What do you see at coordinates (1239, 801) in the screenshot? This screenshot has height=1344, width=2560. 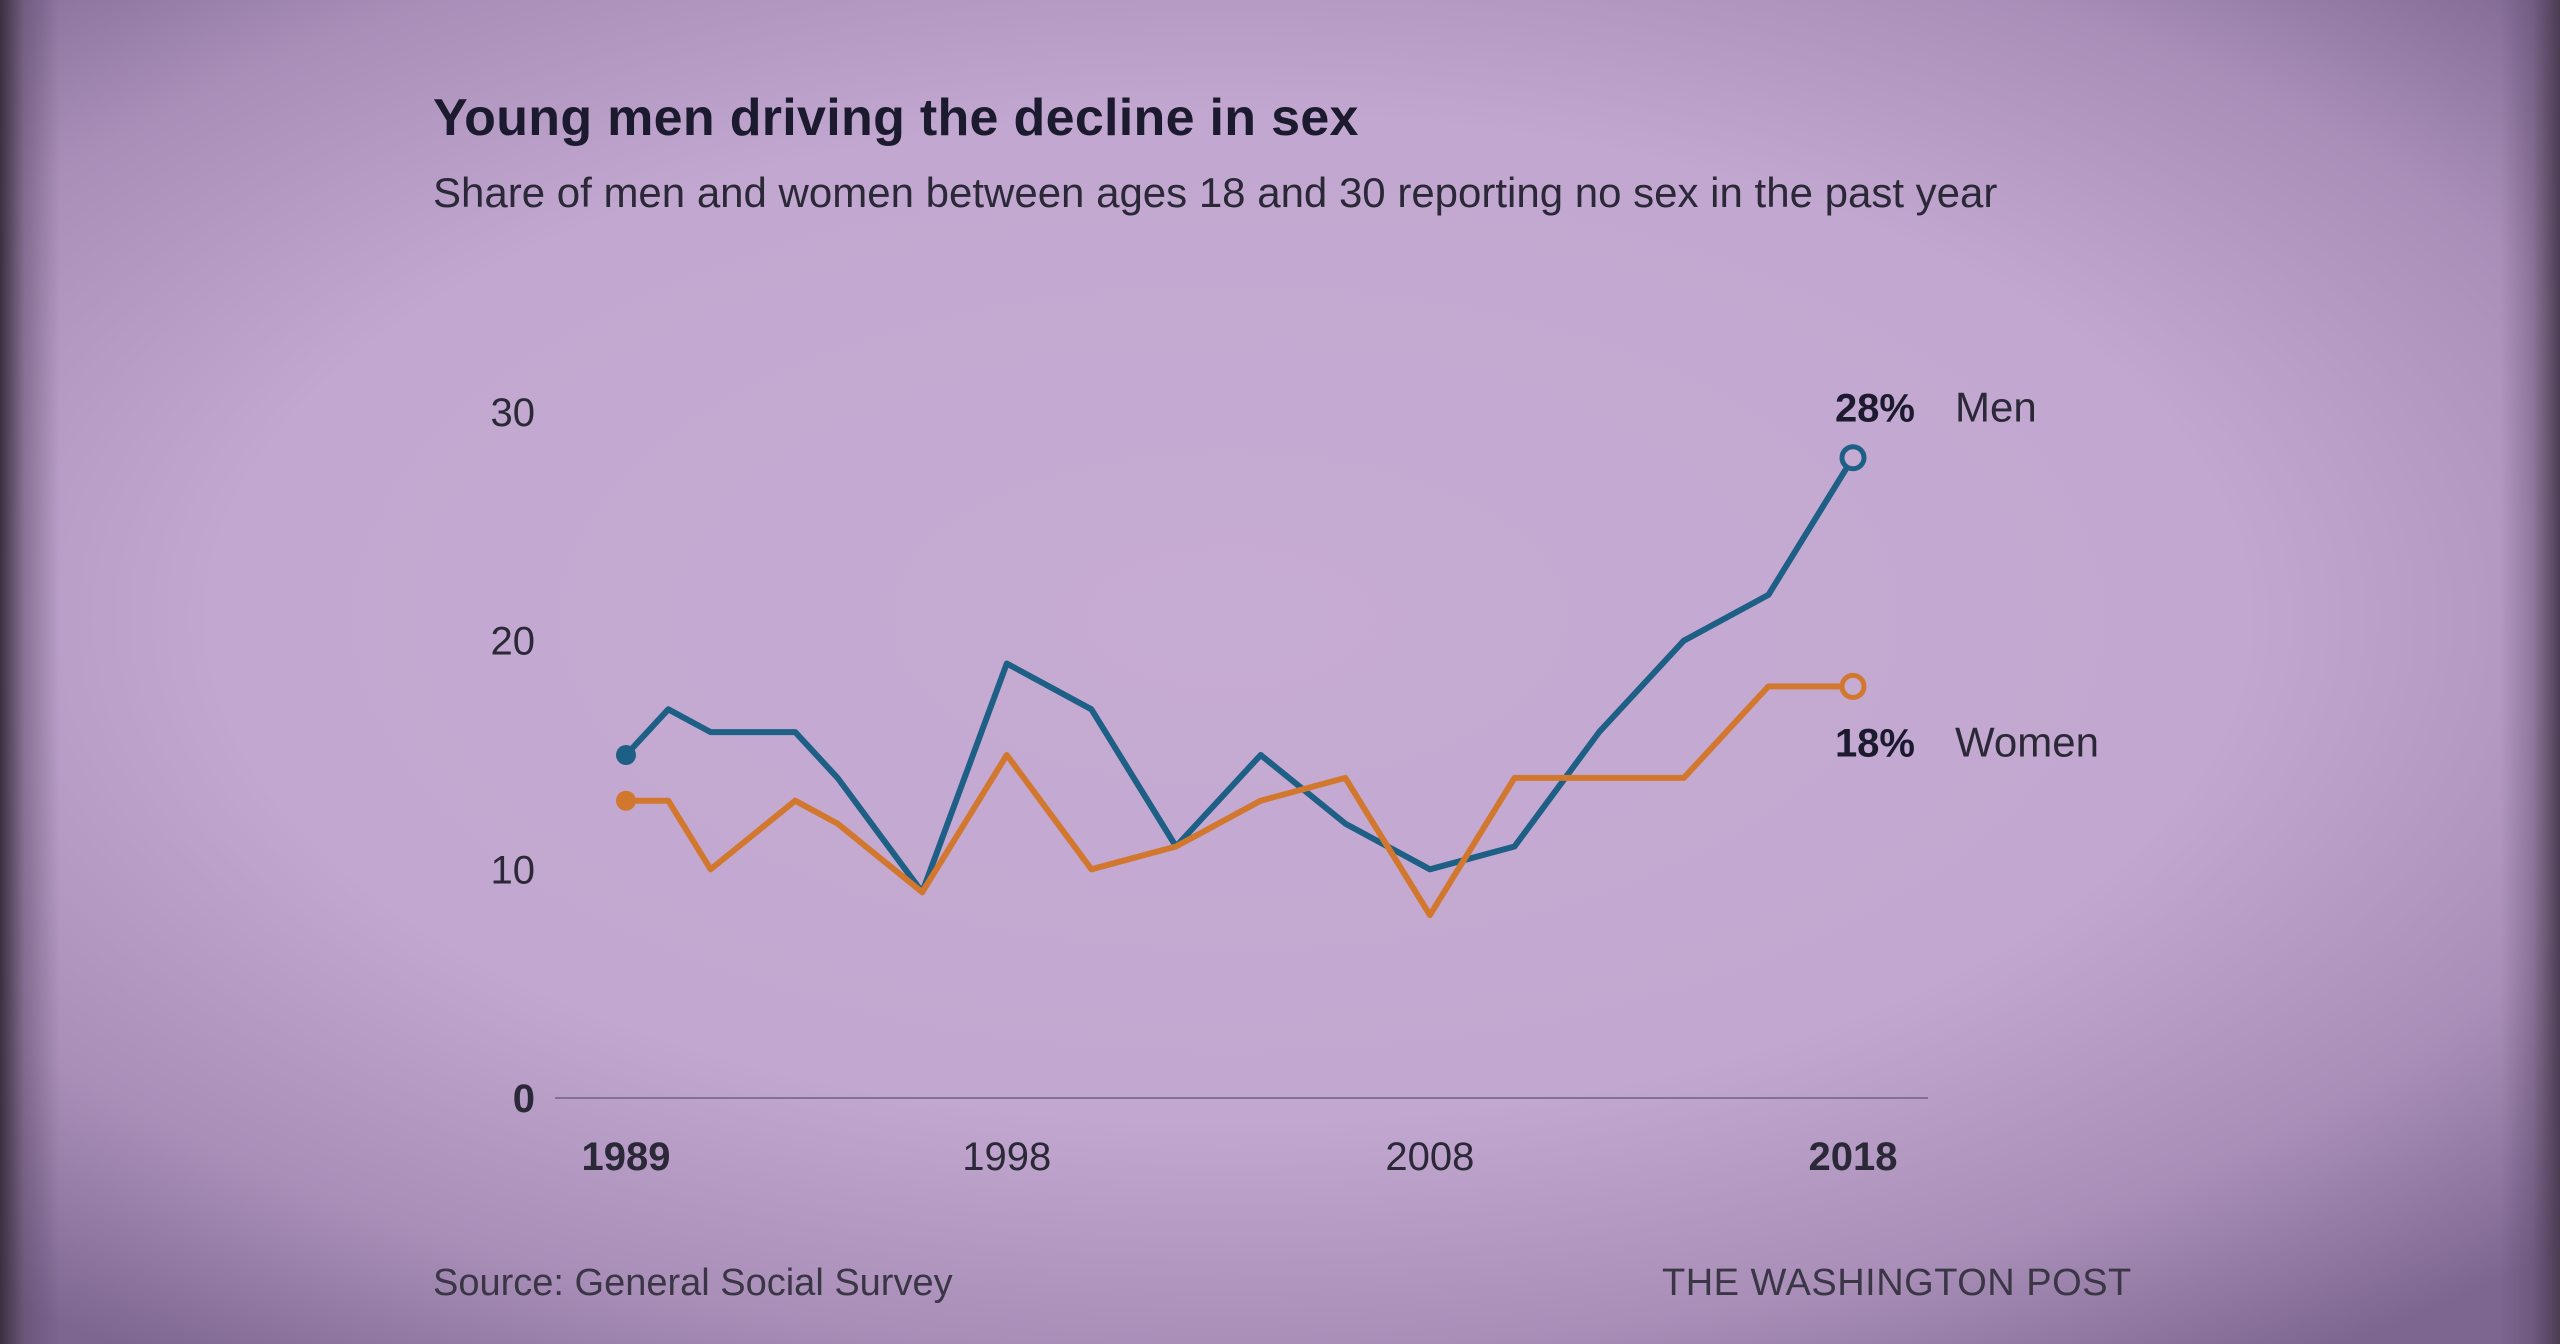 I see `series-line-women` at bounding box center [1239, 801].